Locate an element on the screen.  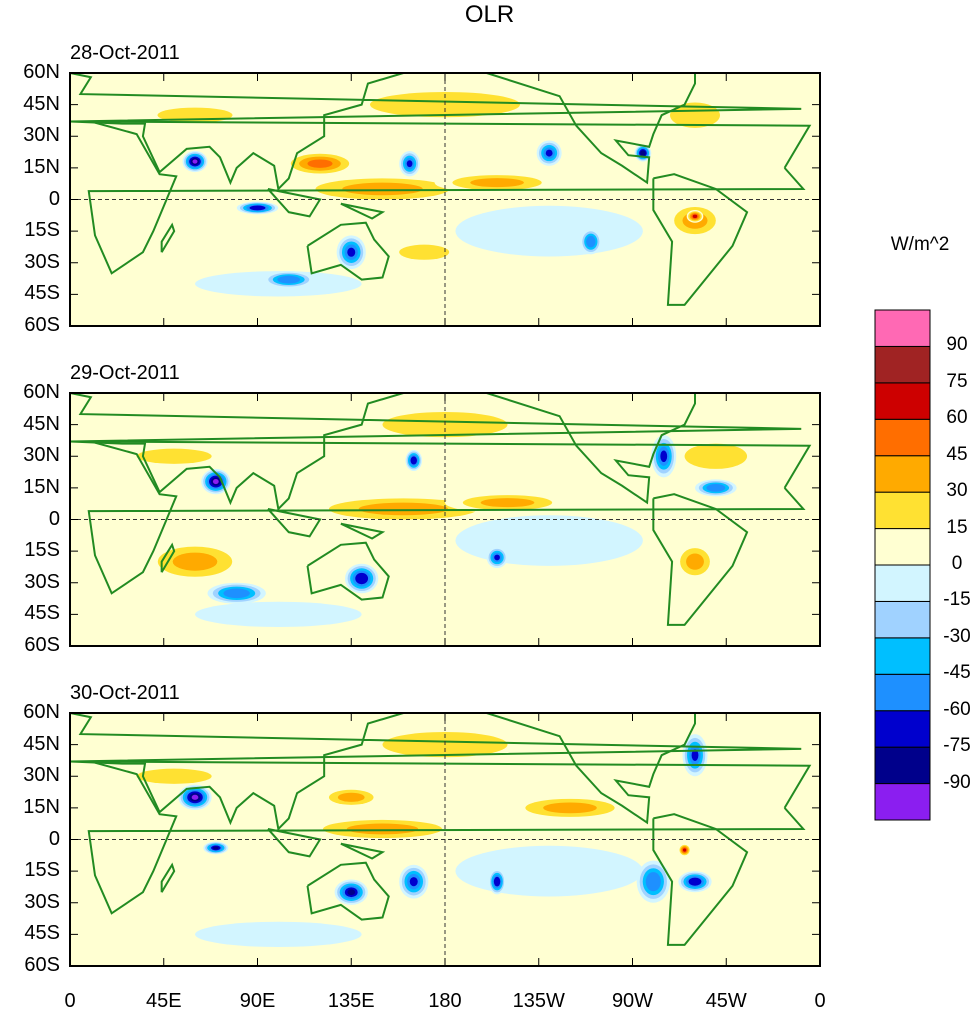
lon-tick-label: 90W is located at coordinates (632, 1001).